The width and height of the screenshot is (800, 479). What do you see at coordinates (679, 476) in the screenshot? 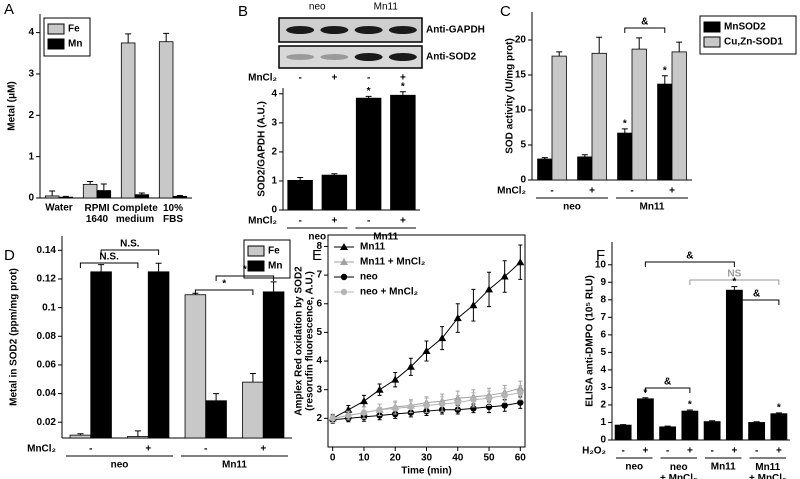
I see `text-line: + MnCl₂` at bounding box center [679, 476].